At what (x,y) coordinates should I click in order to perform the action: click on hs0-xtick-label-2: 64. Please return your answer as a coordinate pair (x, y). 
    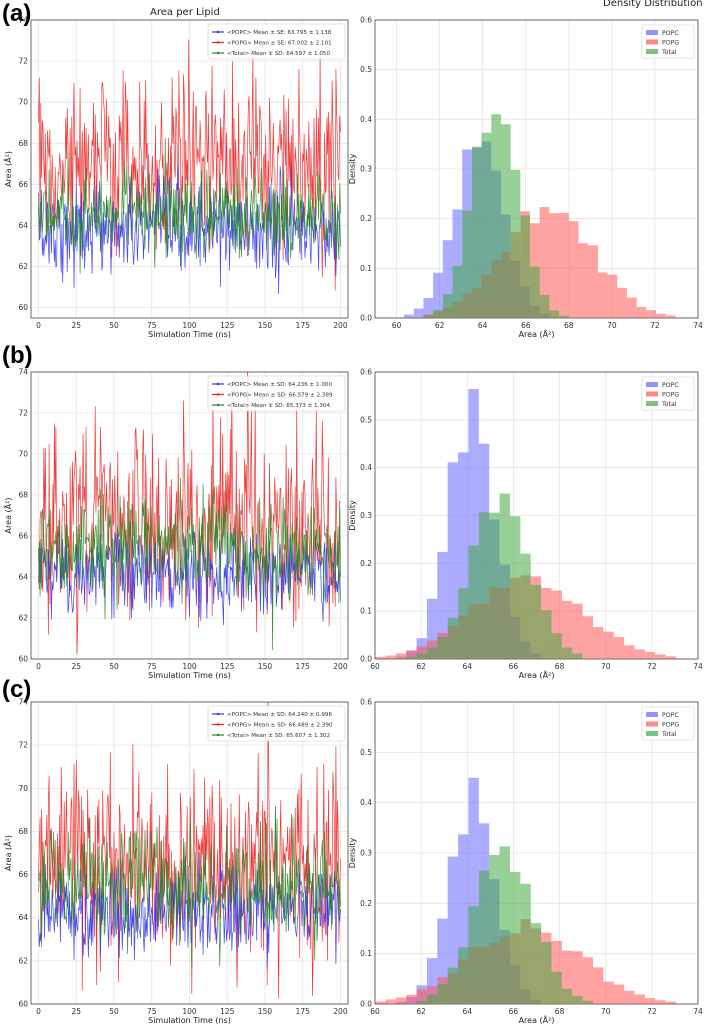
    Looking at the image, I should click on (483, 325).